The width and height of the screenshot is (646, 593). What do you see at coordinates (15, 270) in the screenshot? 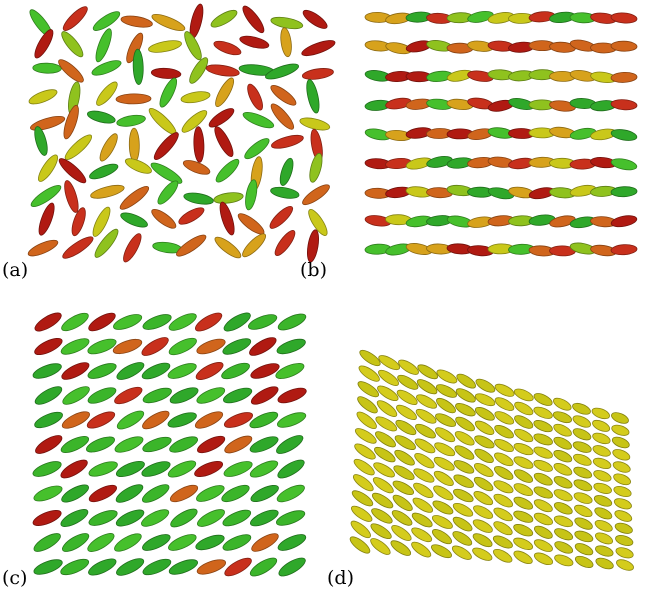
I see `panel-label: (a)` at bounding box center [15, 270].